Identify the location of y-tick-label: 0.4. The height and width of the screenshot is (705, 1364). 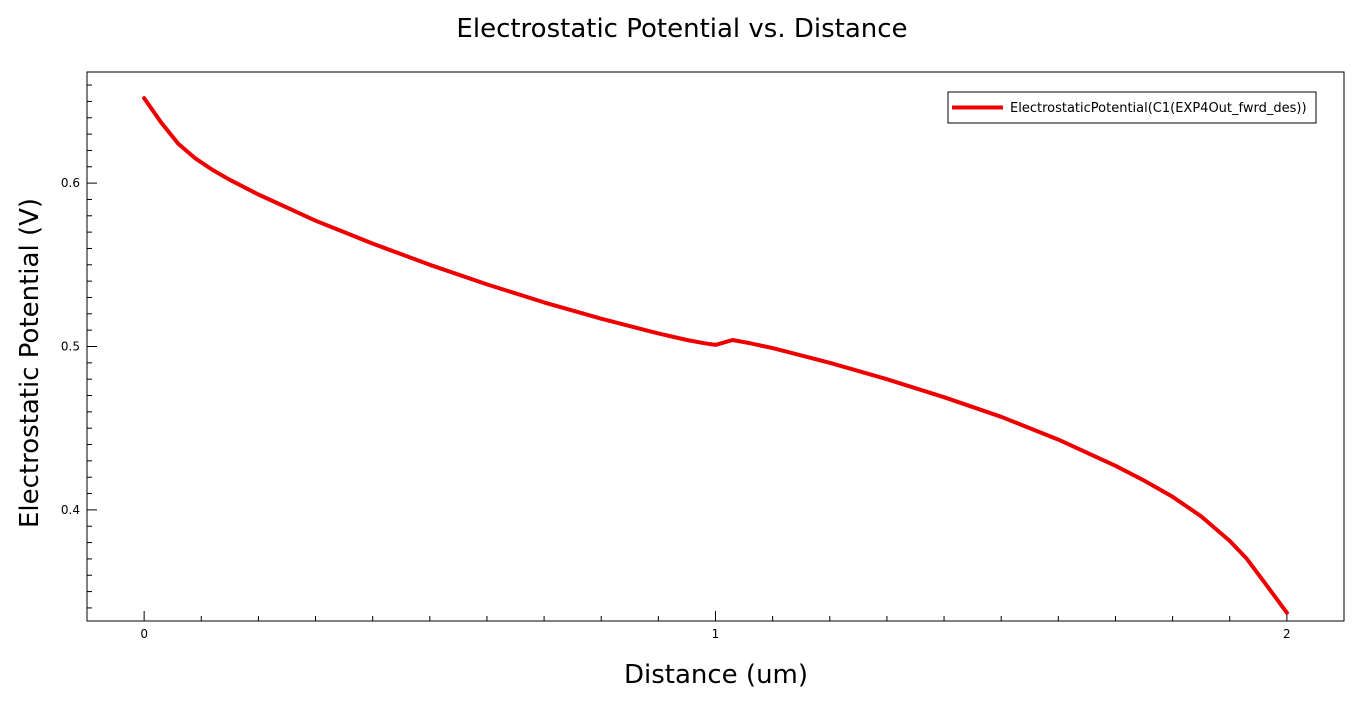
(70, 510).